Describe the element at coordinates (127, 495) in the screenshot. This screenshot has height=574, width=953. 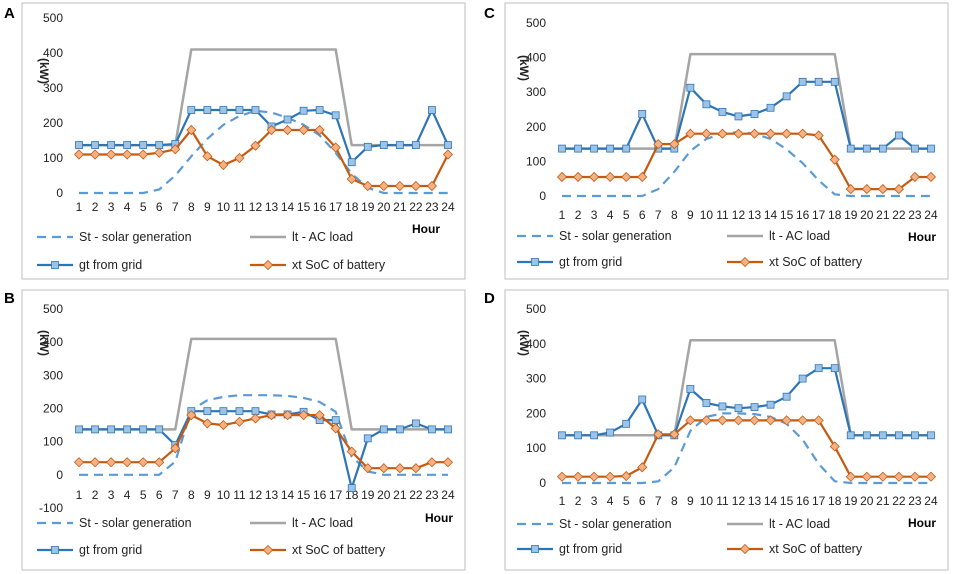
I see `panel-b-xtick-label: 4` at that location.